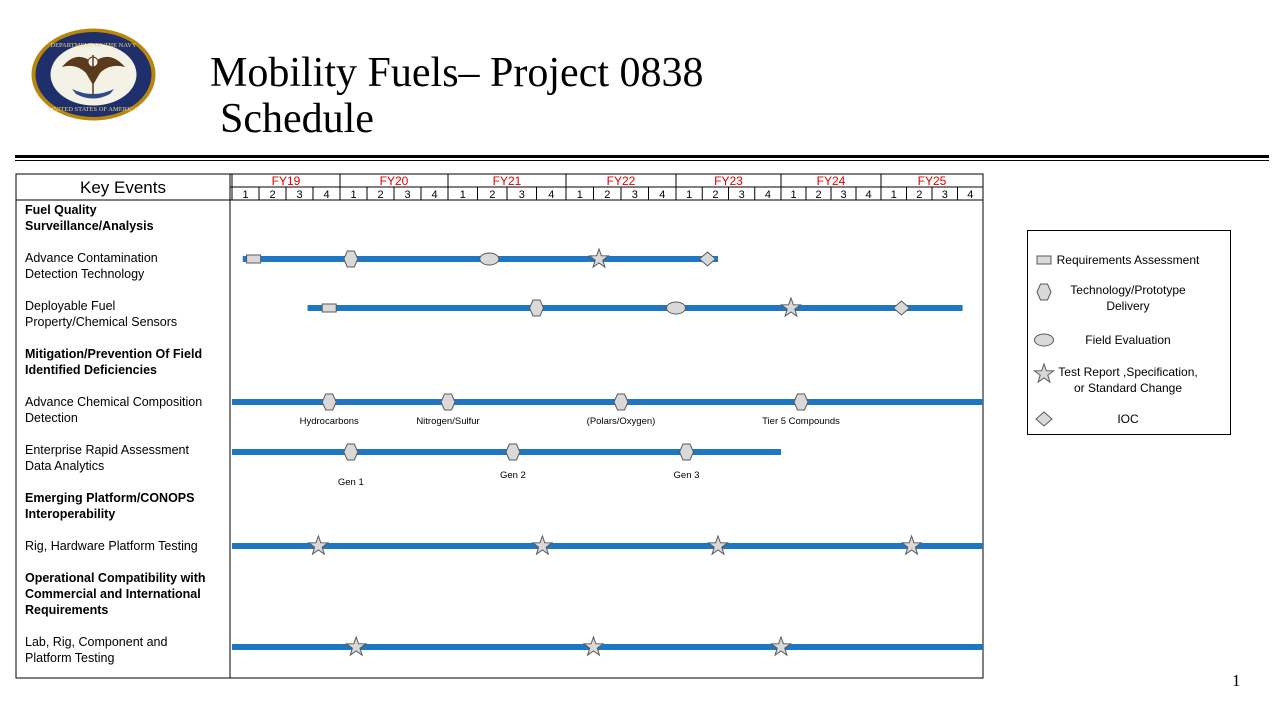 This screenshot has width=1280, height=720. I want to click on title-line-1: Mobility Fuels– Project 0838, so click(457, 73).